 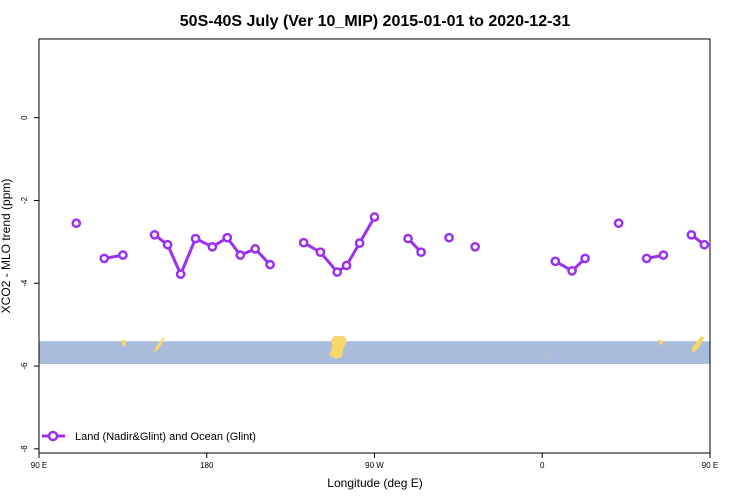 I want to click on legend: Land (Nadir&Glint) and Ocean (Glint), so click(x=149, y=436).